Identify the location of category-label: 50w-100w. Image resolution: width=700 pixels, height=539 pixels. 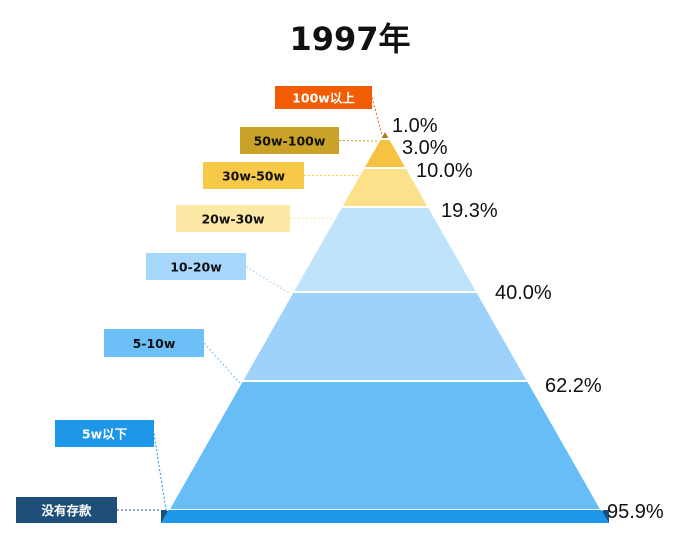
(290, 141).